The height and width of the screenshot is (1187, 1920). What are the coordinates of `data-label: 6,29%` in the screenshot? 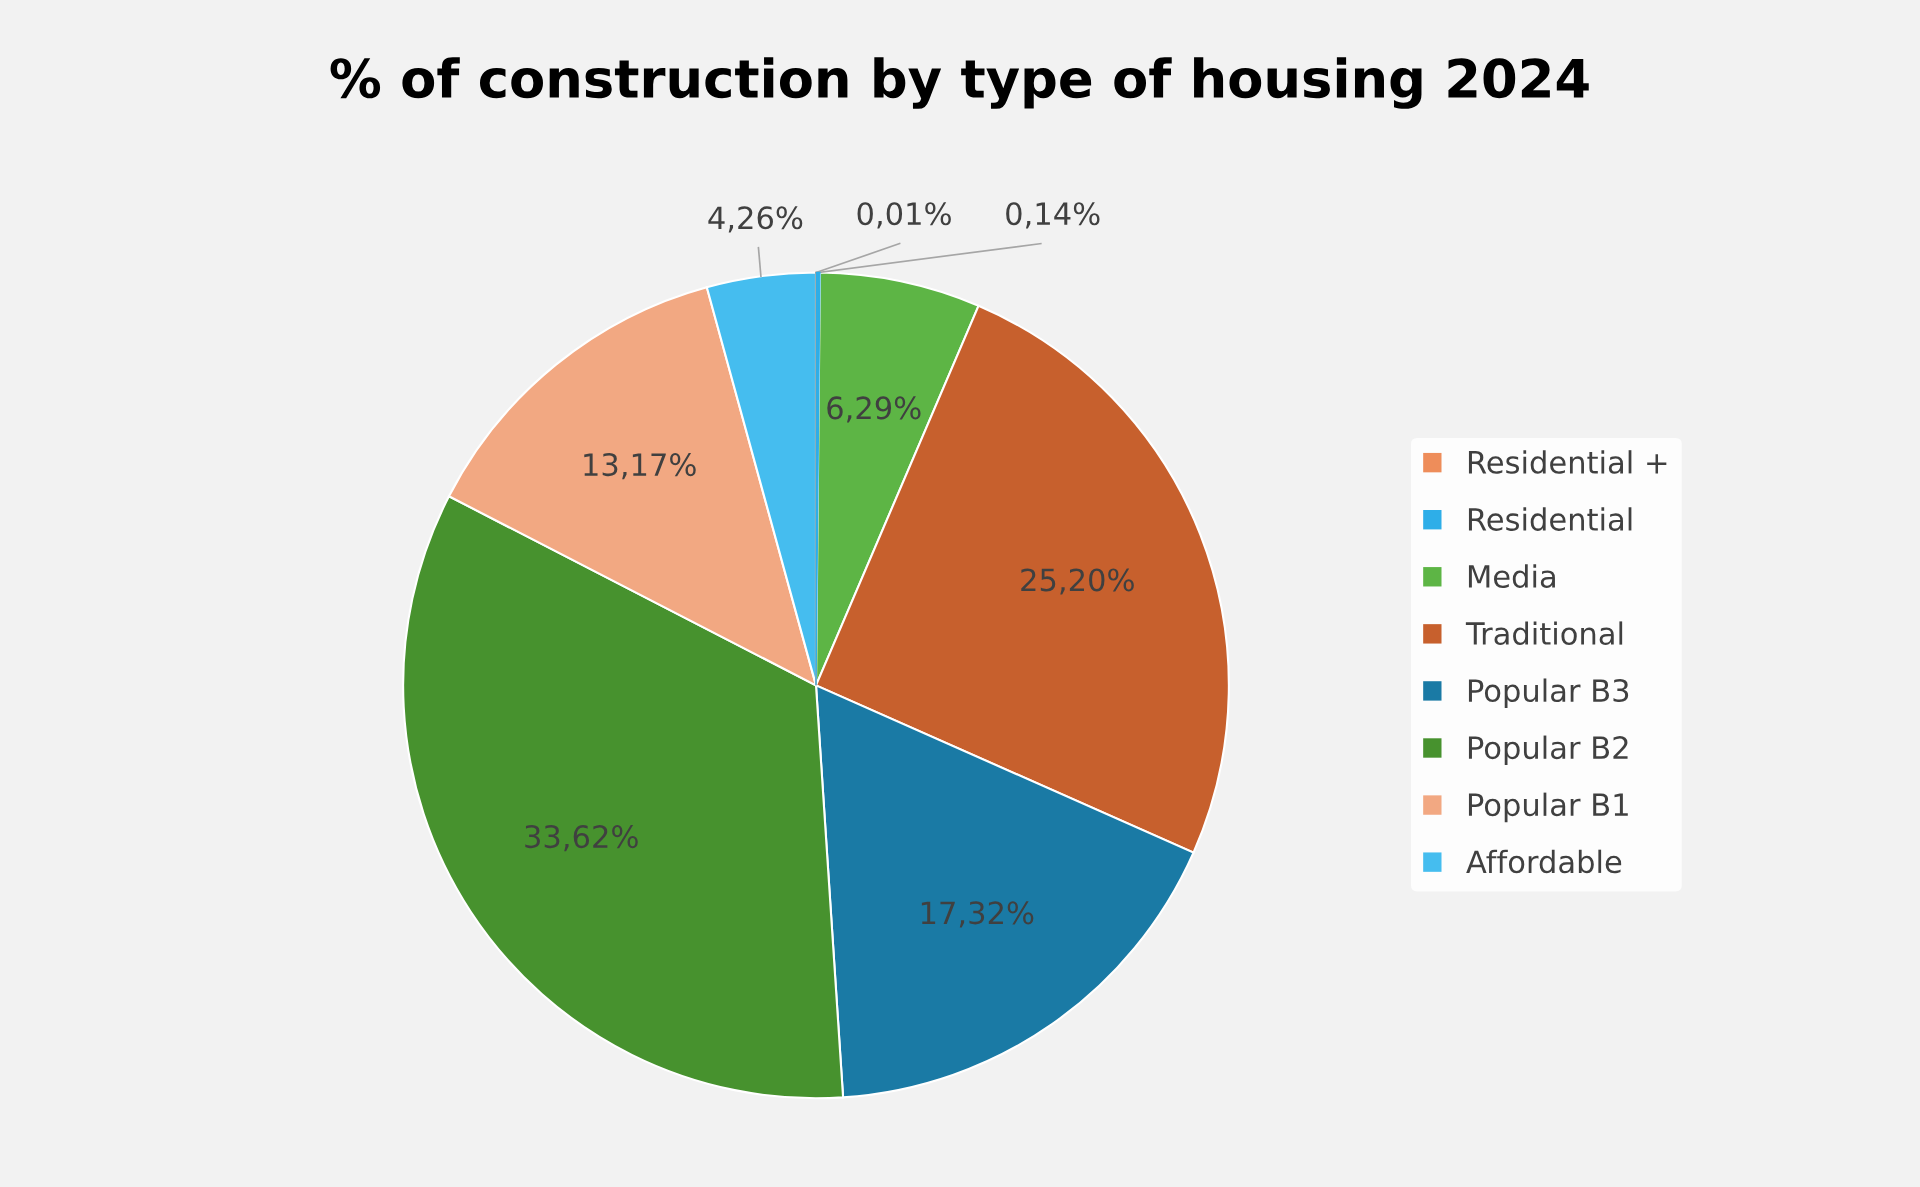 It's located at (874, 409).